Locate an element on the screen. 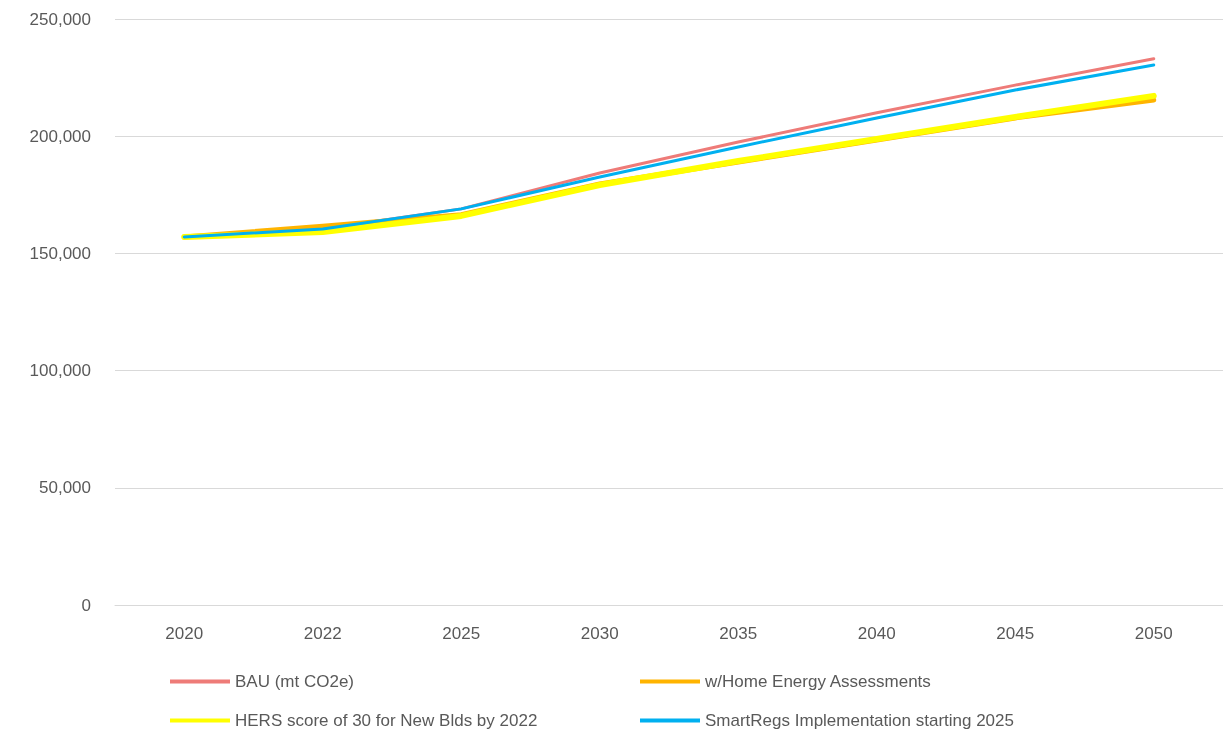  legend-label: SmartRegs Implementation starting 2025 is located at coordinates (859, 720).